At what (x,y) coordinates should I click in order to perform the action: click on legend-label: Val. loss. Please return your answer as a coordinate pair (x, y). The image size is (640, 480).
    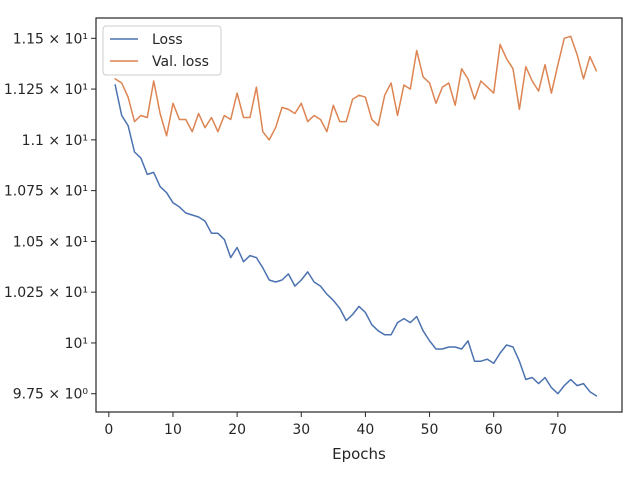
    Looking at the image, I should click on (180, 62).